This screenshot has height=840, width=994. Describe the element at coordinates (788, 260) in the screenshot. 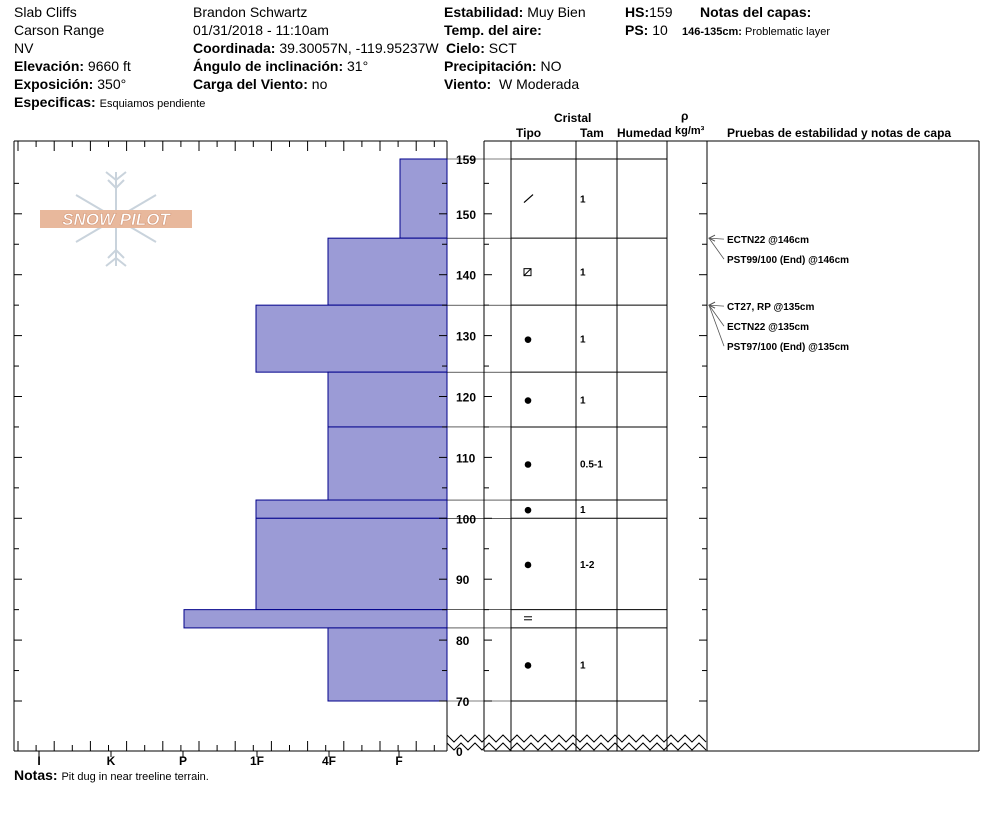

I see `stability-test-label: PST99/100 (End) @146cm` at that location.